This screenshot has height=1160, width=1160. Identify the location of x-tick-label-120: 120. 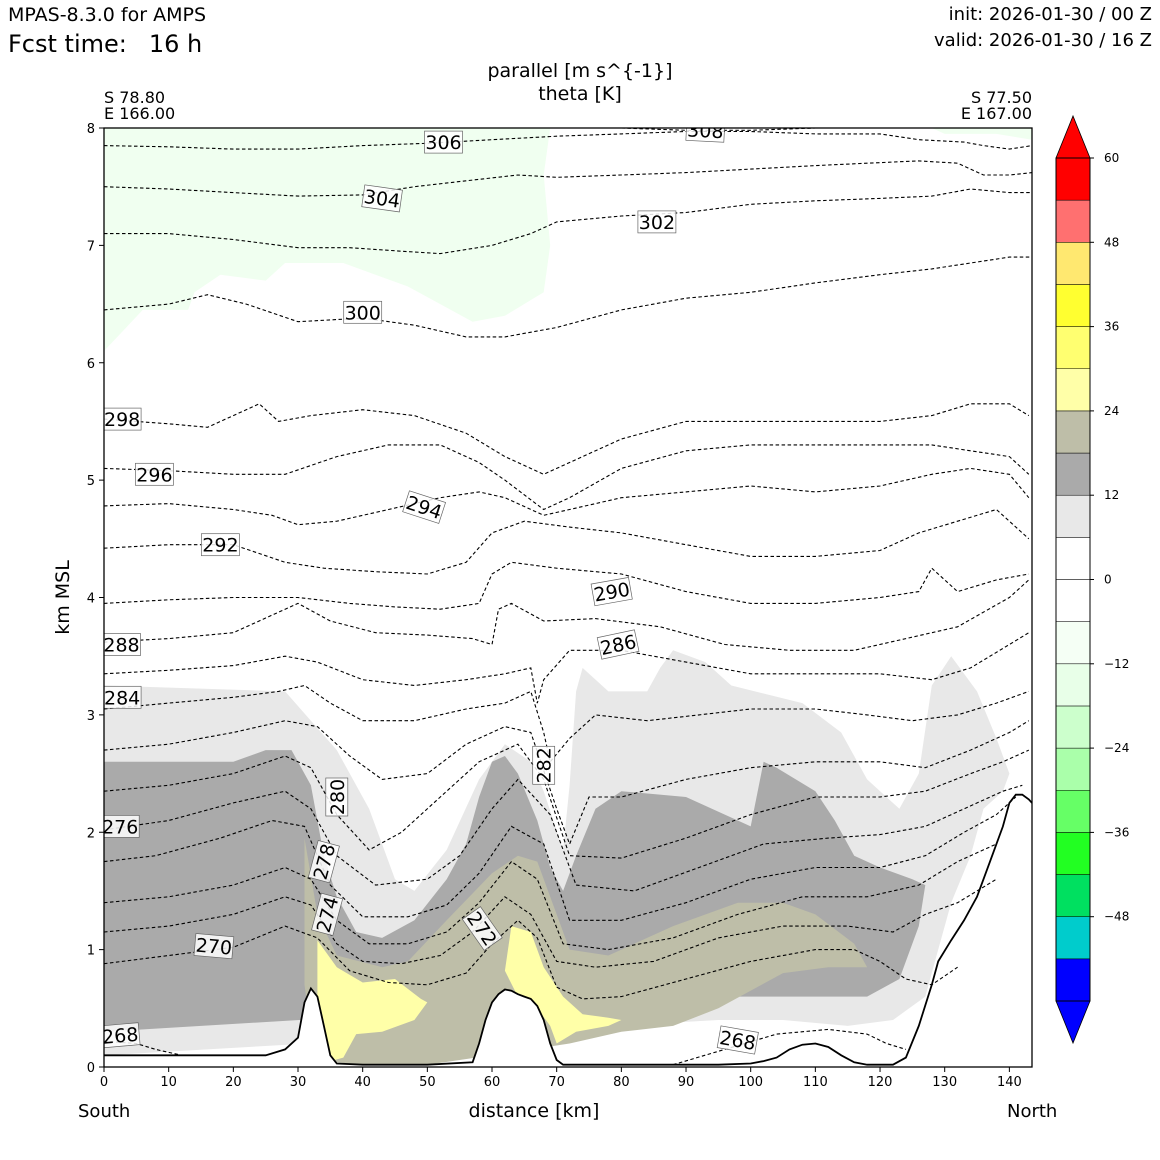
(880, 1082).